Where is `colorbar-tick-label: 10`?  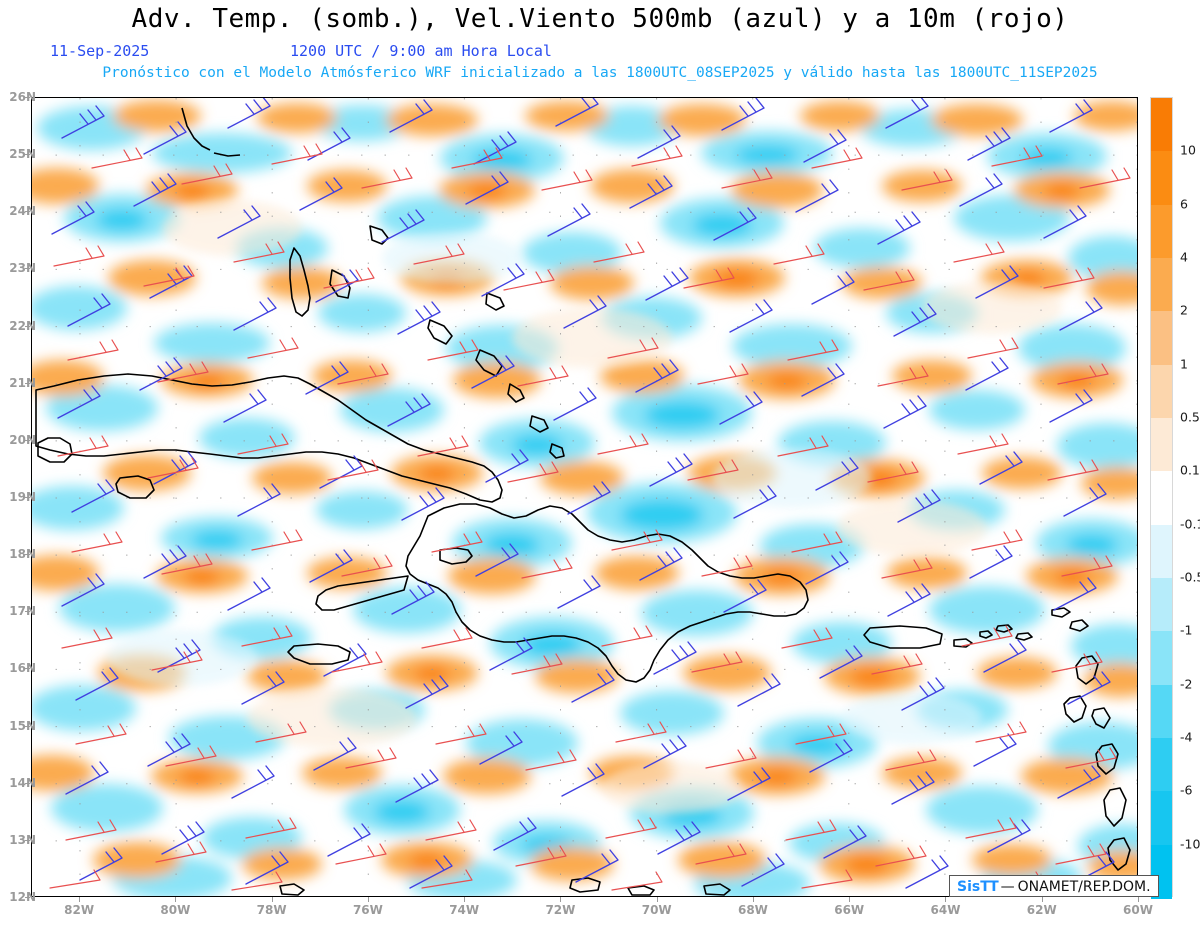 colorbar-tick-label: 10 is located at coordinates (1188, 150).